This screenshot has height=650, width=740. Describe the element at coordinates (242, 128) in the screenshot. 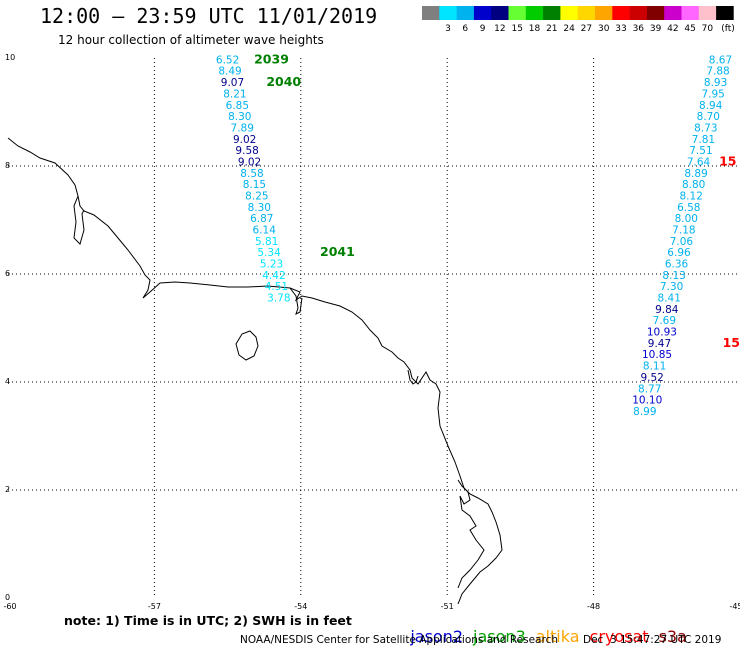

I see `wave-height-value: 7.89` at that location.